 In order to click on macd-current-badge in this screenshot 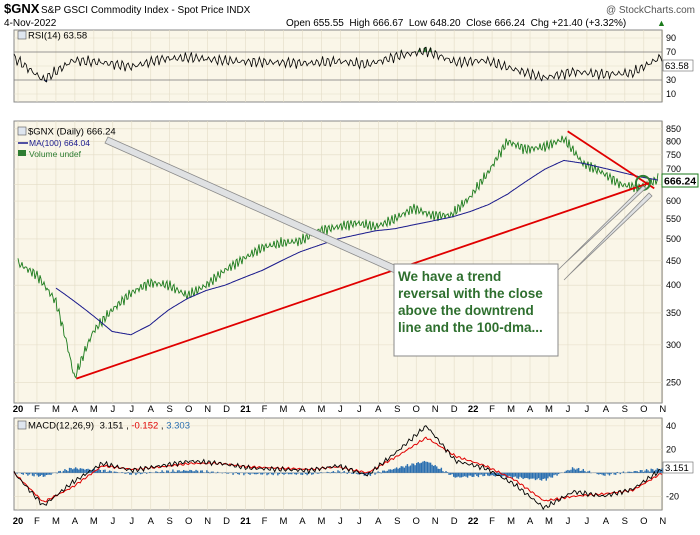, I will do `click(678, 467)`.